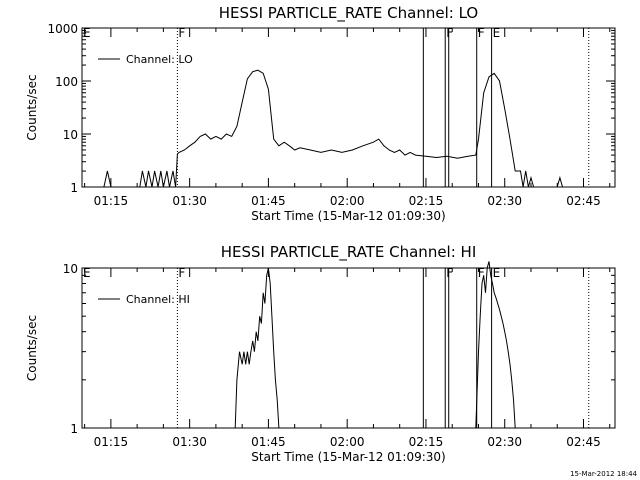 The image size is (640, 480). What do you see at coordinates (159, 59) in the screenshot?
I see `legend-label: Channel: LO` at bounding box center [159, 59].